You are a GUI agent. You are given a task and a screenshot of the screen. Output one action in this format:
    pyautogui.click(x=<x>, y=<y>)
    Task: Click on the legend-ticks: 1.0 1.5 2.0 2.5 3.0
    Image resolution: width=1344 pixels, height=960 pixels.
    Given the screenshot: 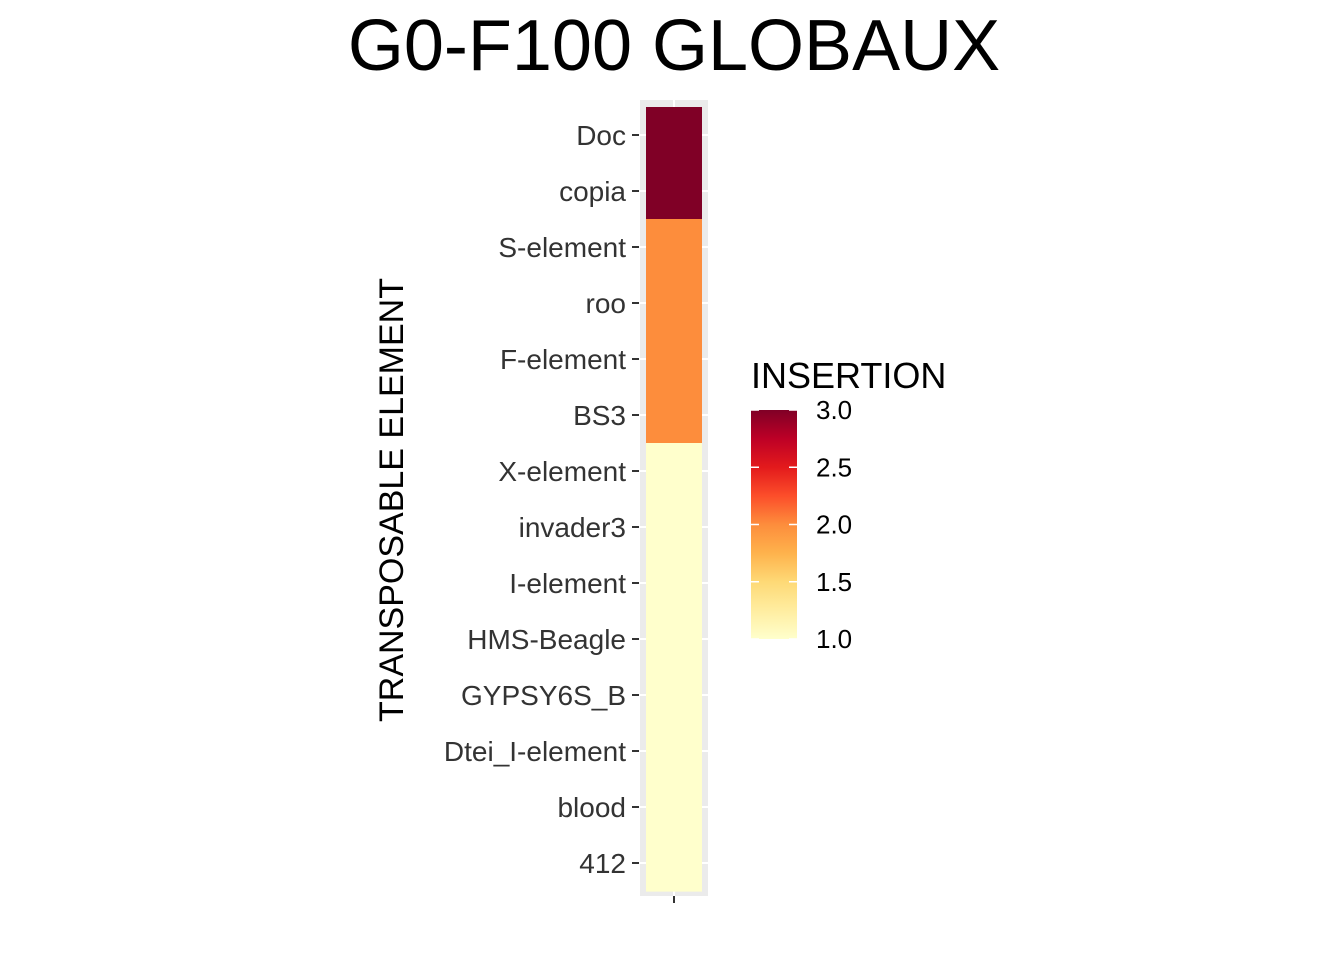 What is the action you would take?
    pyautogui.click(x=801, y=524)
    